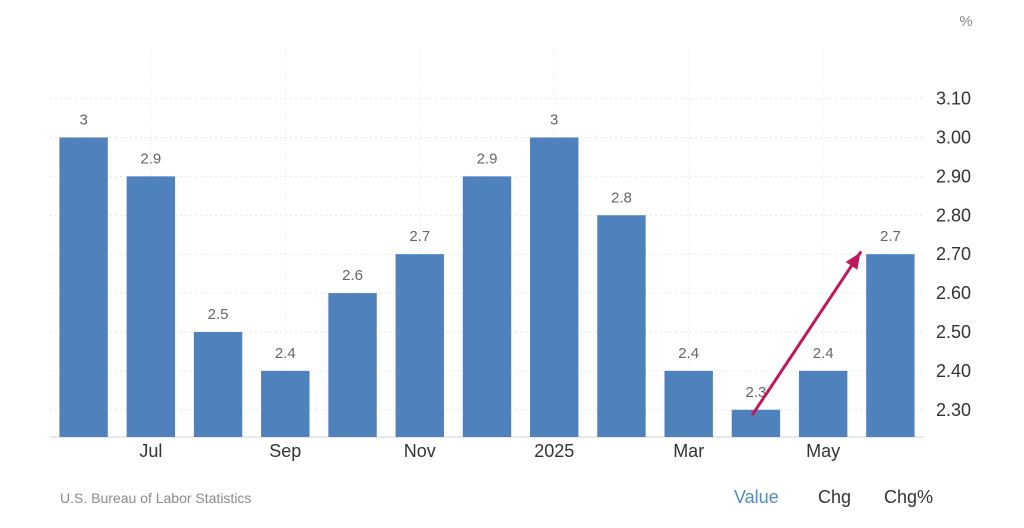 The height and width of the screenshot is (528, 1024). I want to click on x-tick-label: Nov, so click(420, 451).